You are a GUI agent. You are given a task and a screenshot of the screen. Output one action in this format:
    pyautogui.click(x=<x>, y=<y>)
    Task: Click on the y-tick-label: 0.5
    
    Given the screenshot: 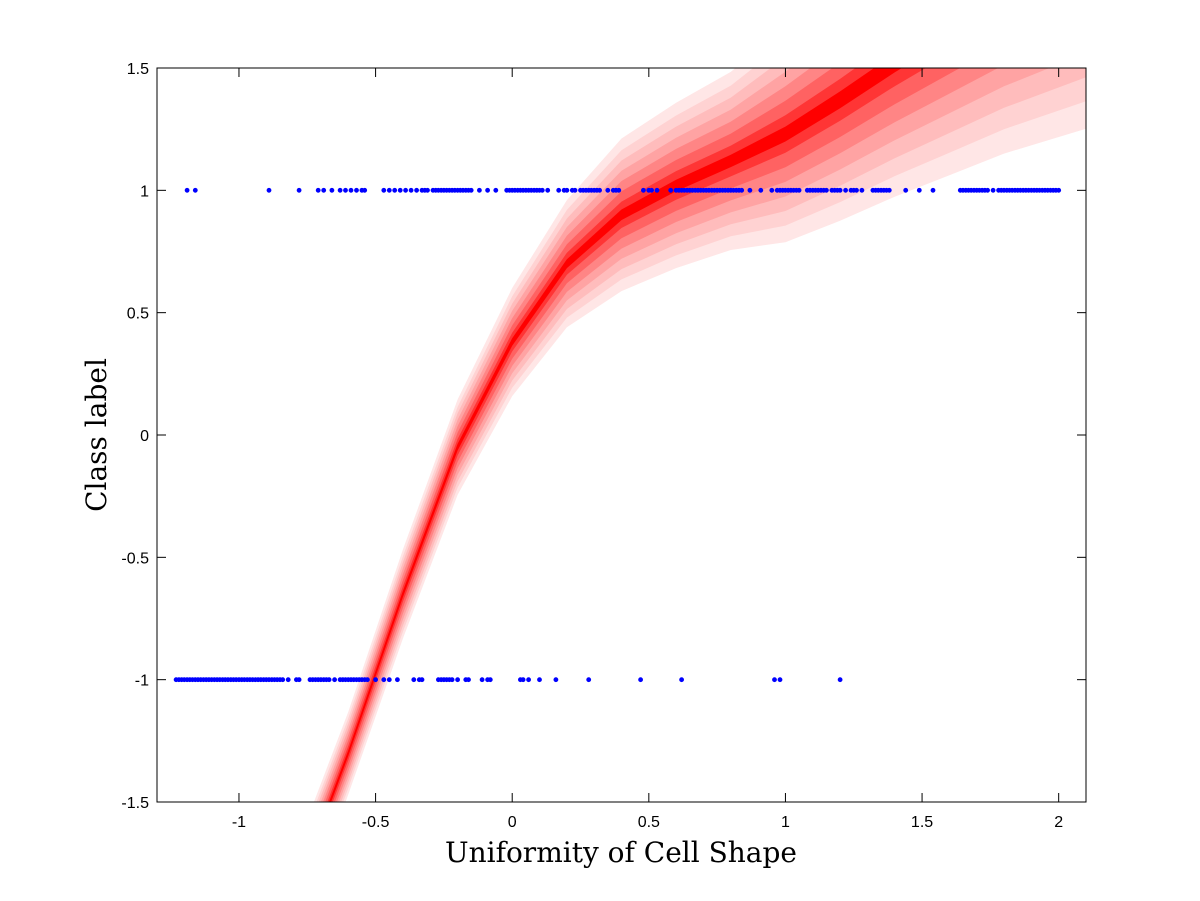 What is the action you would take?
    pyautogui.click(x=138, y=314)
    